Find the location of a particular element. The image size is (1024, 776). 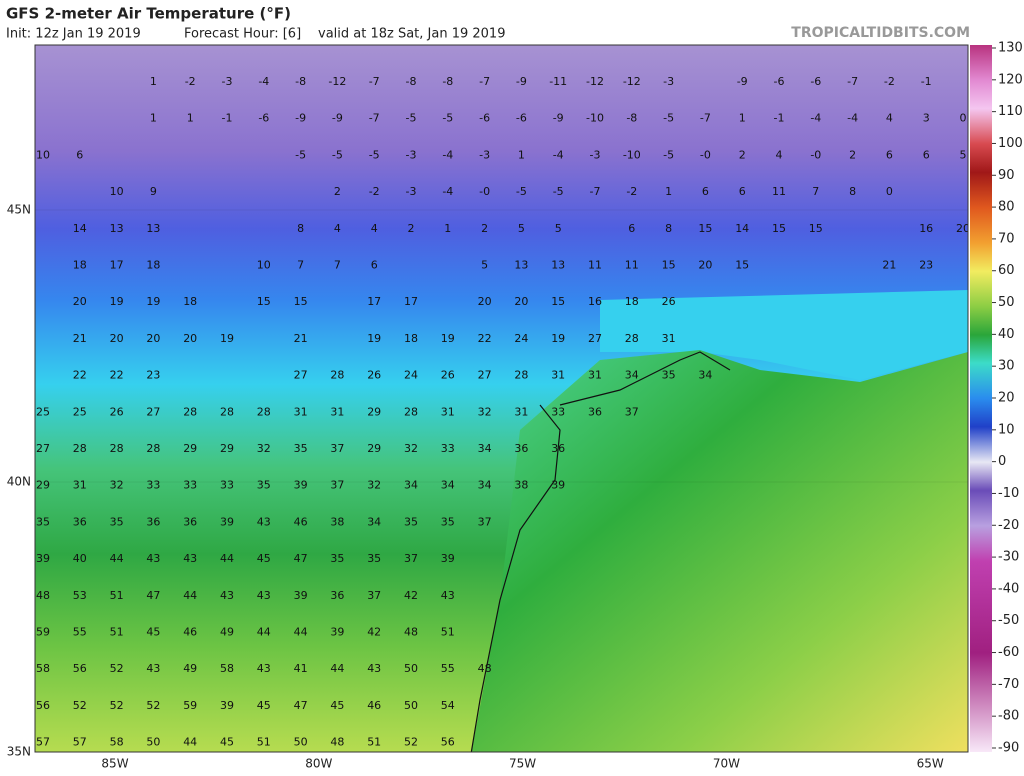

station-value: 49 is located at coordinates (227, 632).